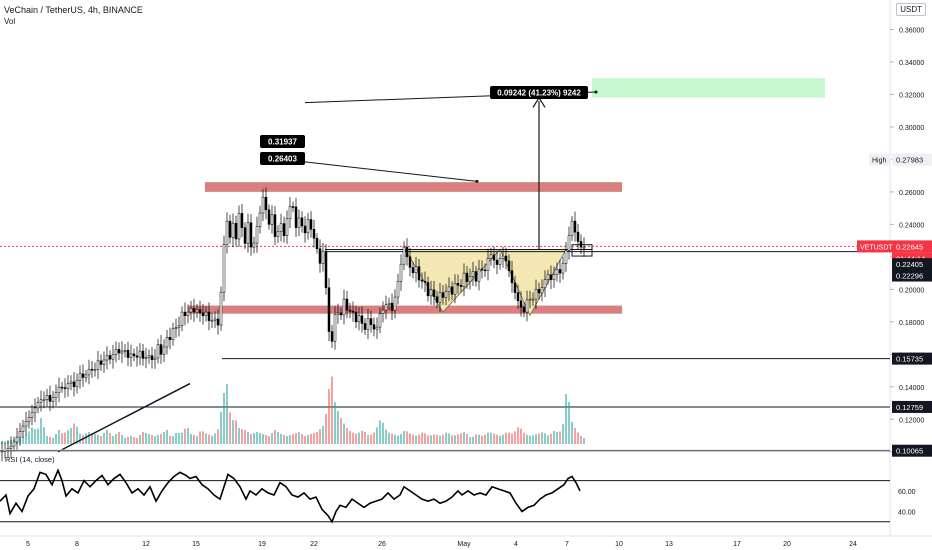 Image resolution: width=932 pixels, height=550 pixels. What do you see at coordinates (405, 309) in the screenshot?
I see `support-zone` at bounding box center [405, 309].